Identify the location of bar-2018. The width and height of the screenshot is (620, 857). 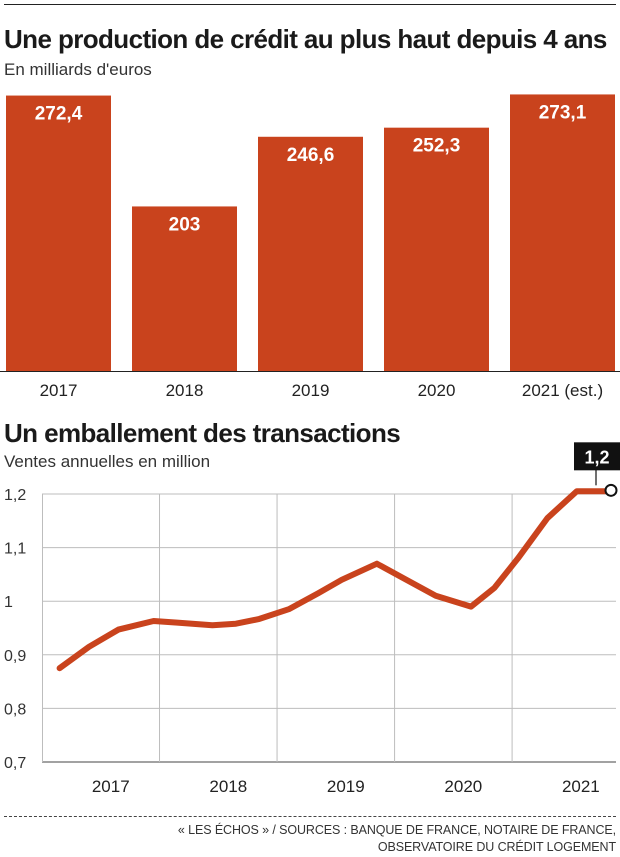
(184, 288).